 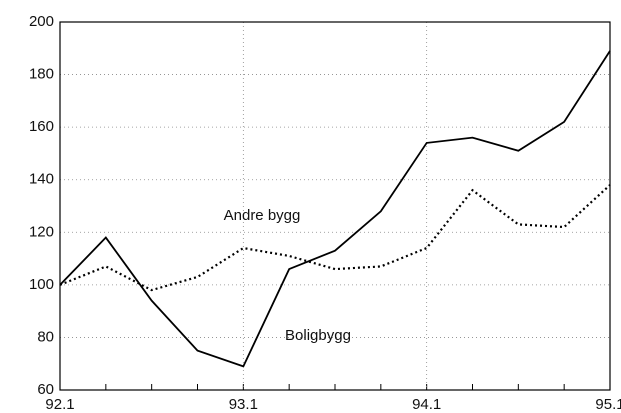 What do you see at coordinates (41, 21) in the screenshot?
I see `y-tick-label: 200` at bounding box center [41, 21].